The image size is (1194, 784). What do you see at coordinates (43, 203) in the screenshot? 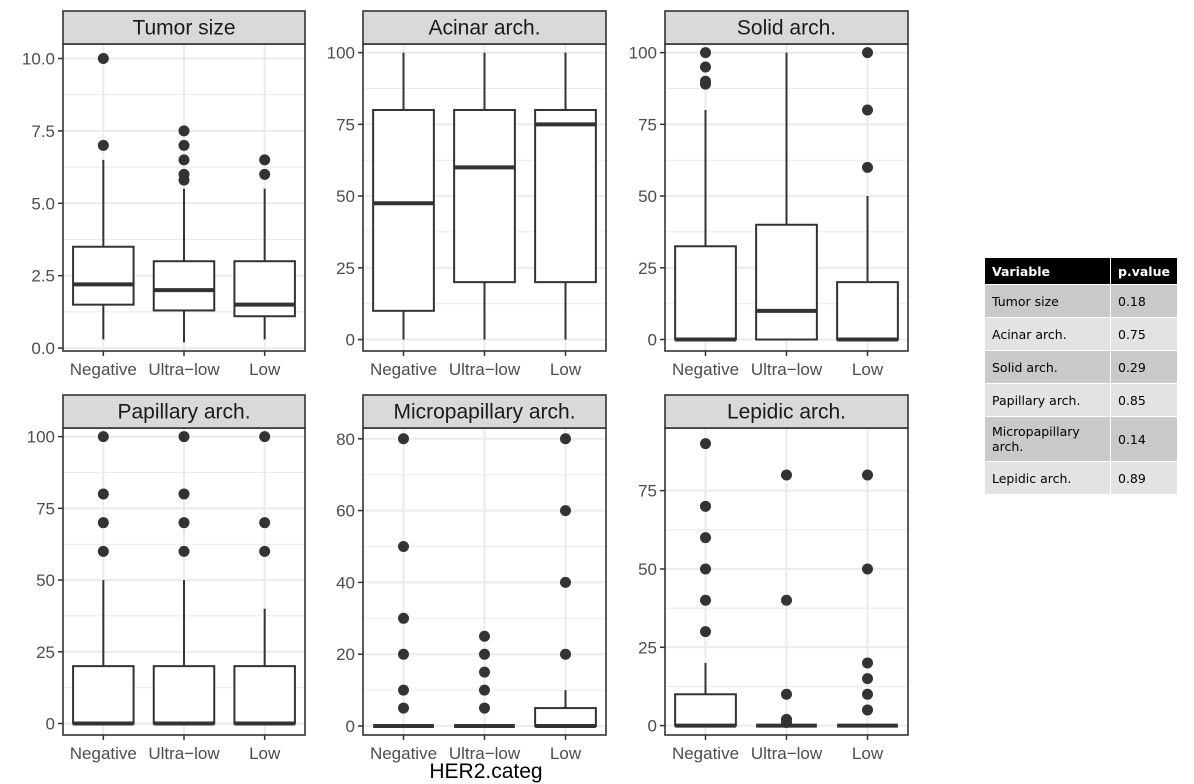
I see `y-tick-label: 5.0` at bounding box center [43, 203].